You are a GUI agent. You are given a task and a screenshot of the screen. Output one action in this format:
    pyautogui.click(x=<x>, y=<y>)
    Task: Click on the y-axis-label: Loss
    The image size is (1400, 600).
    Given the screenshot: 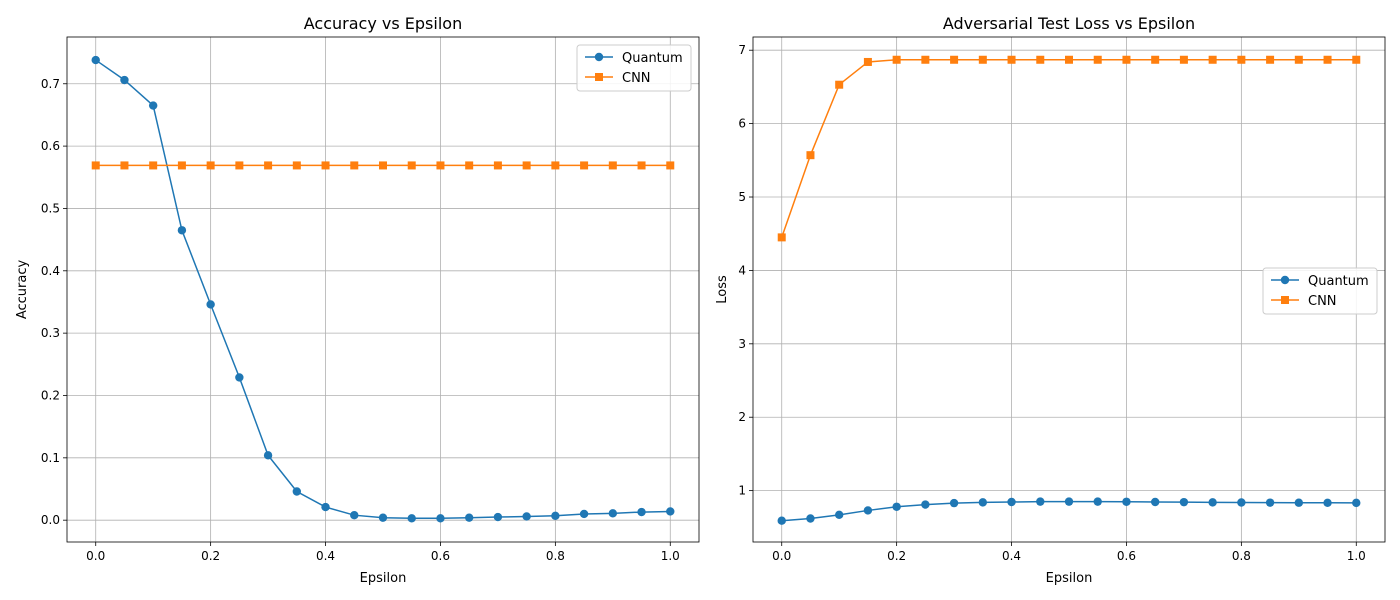 What is the action you would take?
    pyautogui.click(x=722, y=289)
    